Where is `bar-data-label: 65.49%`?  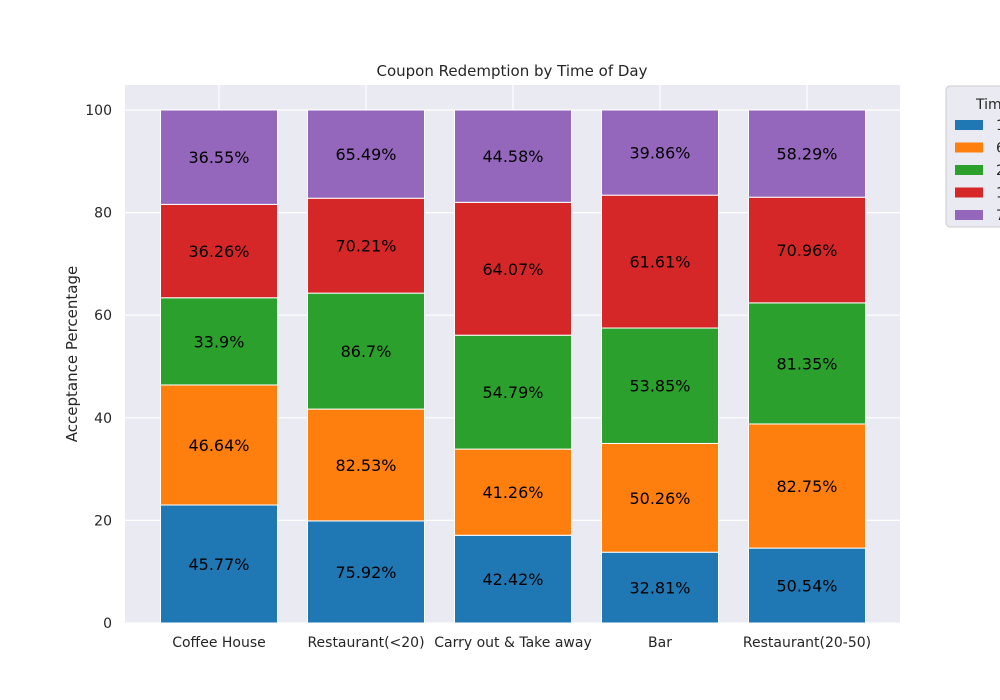
bar-data-label: 65.49% is located at coordinates (365, 154).